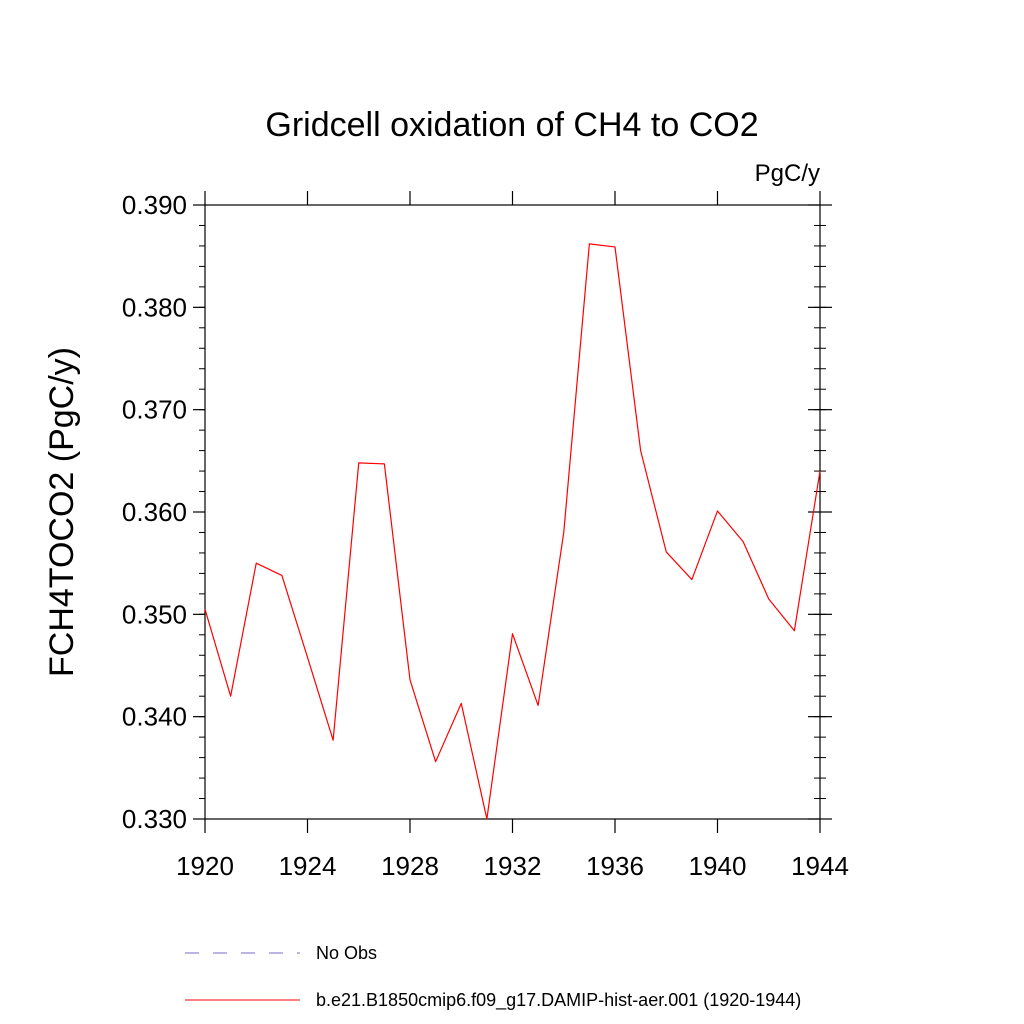  What do you see at coordinates (205, 866) in the screenshot?
I see `x-tick-label: 1920` at bounding box center [205, 866].